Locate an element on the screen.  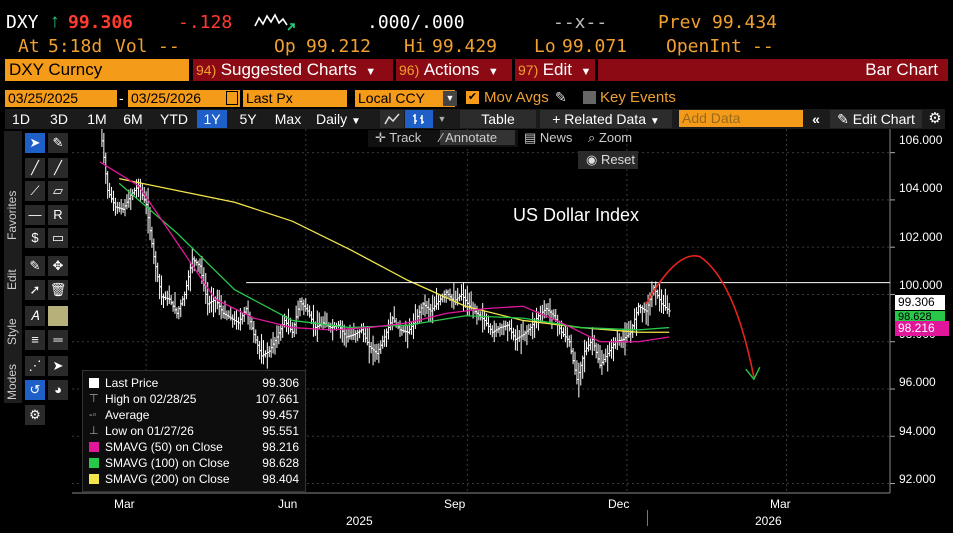
annotate-button: ⁄ Annotate is located at coordinates (477, 137).